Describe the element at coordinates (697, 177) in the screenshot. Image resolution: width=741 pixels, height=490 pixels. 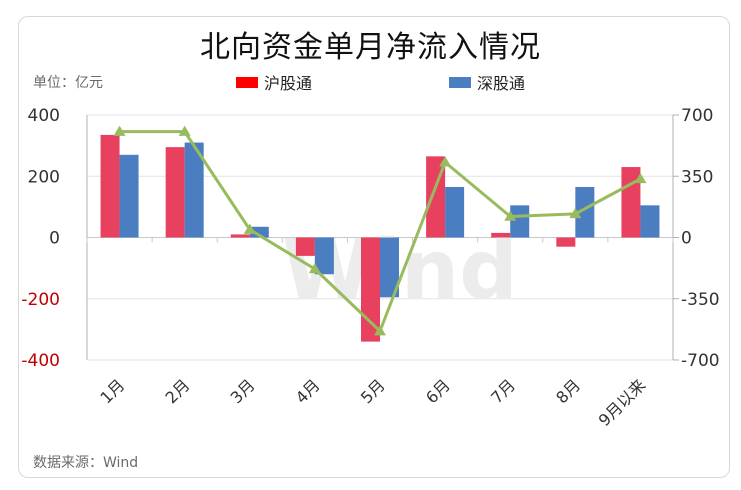
I see `y-right-tick-label-1: 350` at that location.